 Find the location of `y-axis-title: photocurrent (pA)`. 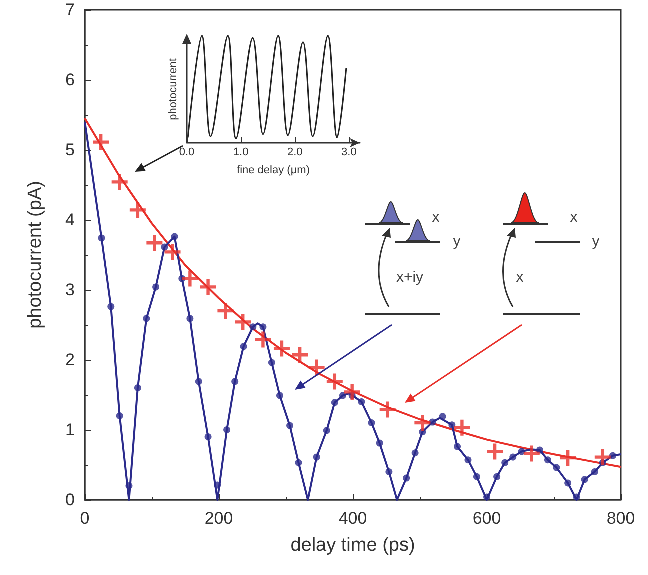

y-axis-title: photocurrent (pA) is located at coordinates (35, 255).